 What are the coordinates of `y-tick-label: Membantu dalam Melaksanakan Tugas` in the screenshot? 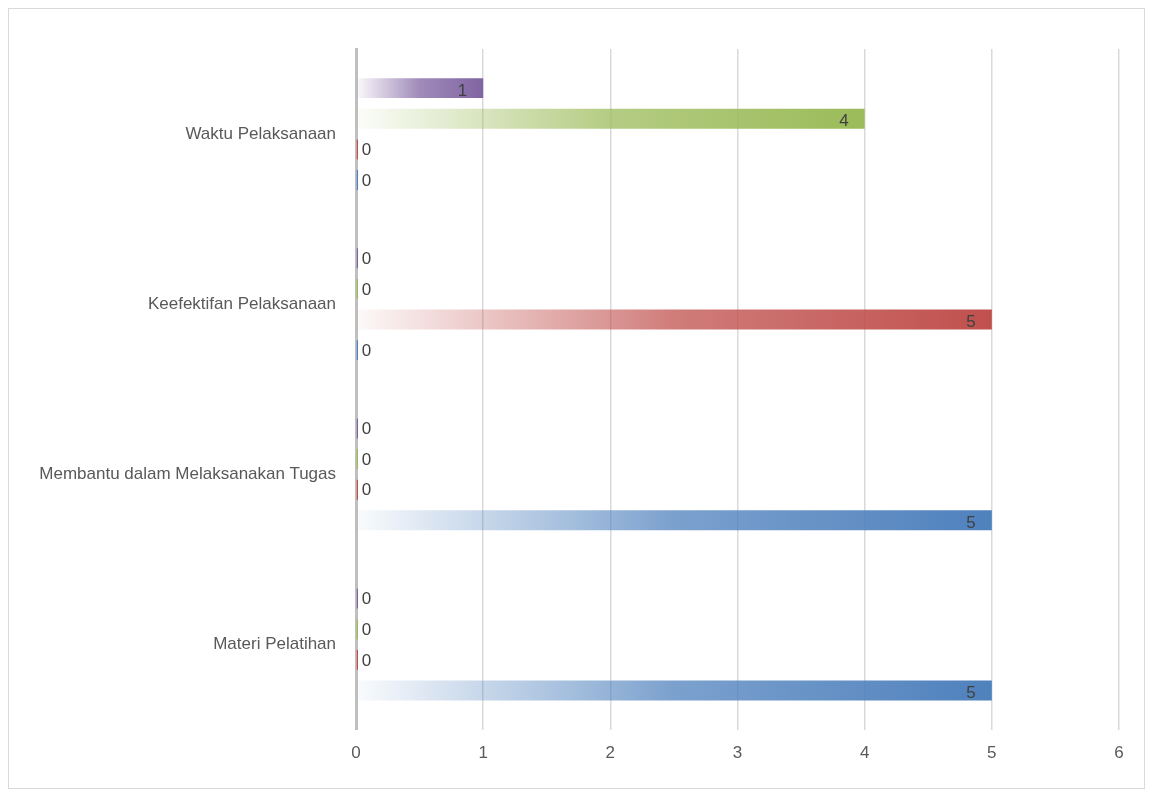 It's located at (188, 474).